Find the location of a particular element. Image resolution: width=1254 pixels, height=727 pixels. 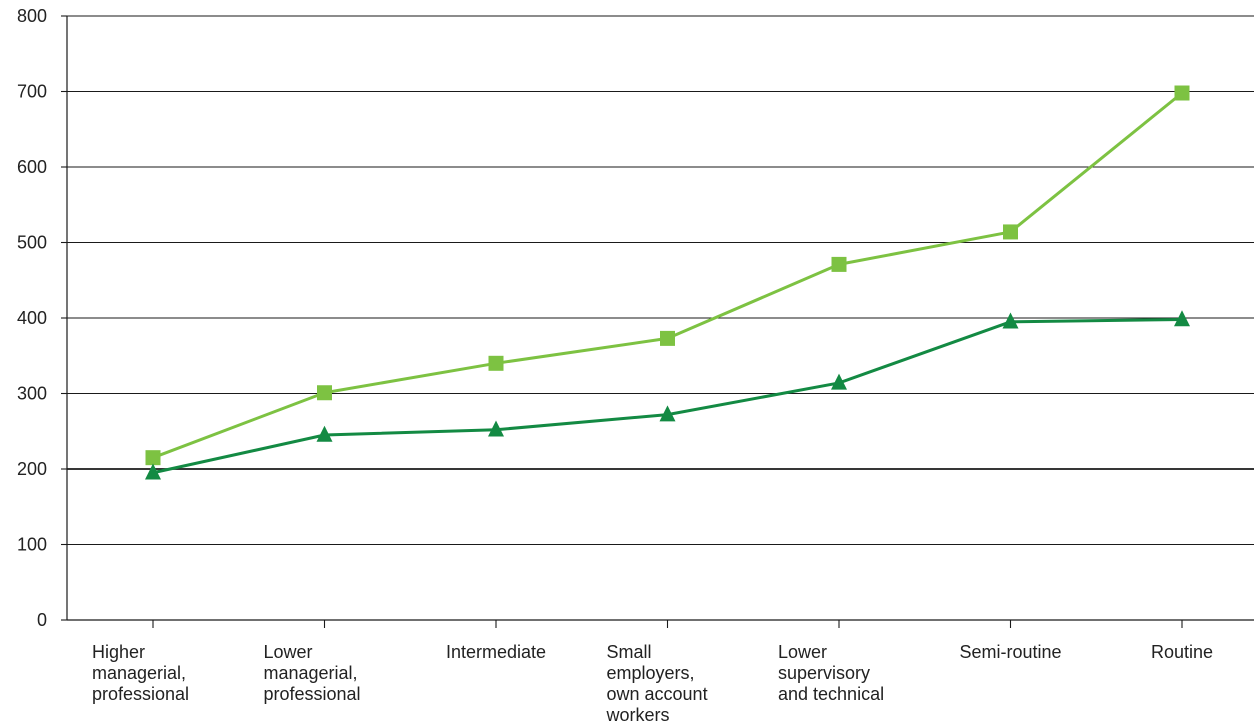

x-category-label-line: Semi-routine is located at coordinates (1010, 652).